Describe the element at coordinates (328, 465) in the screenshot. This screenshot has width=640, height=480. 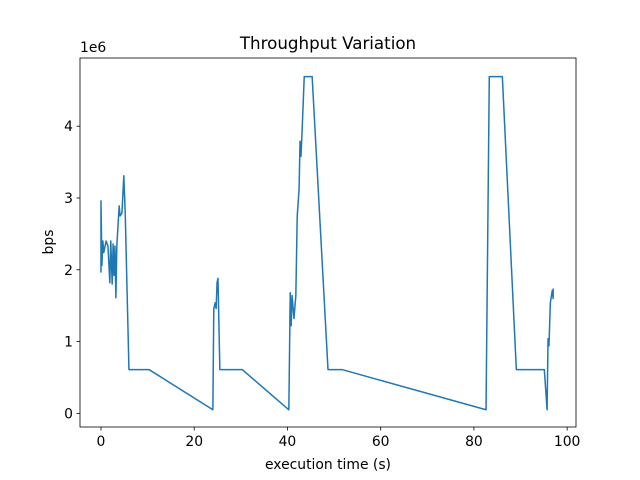
I see `x-axis-label: execution time (s)` at that location.